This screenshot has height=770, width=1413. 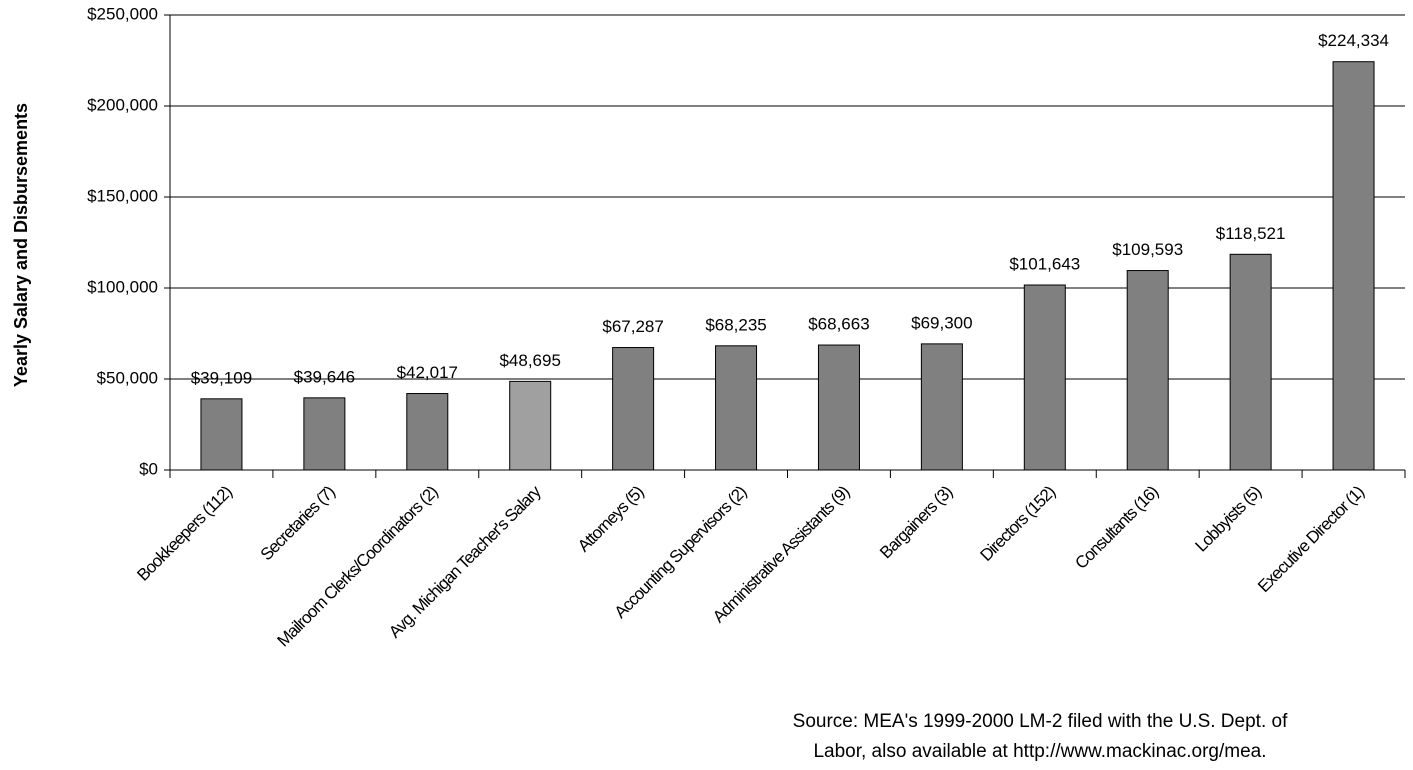 I want to click on value-label: $109,593, so click(x=1147, y=249).